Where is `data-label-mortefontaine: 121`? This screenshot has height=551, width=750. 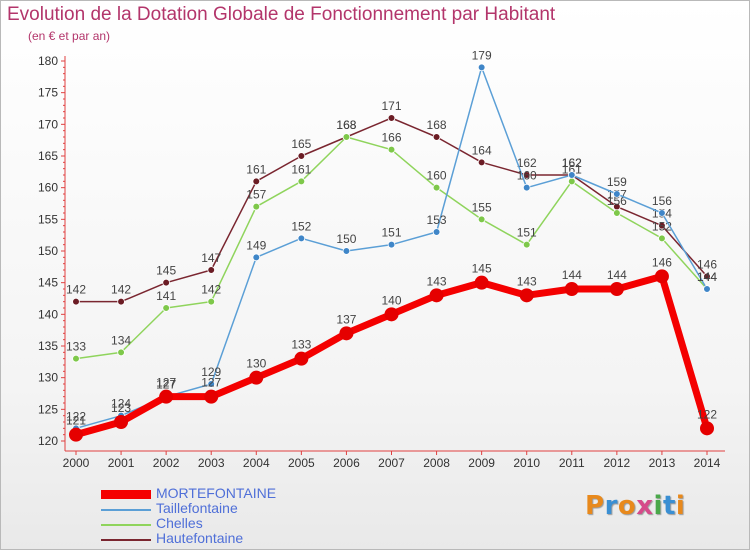 data-label-mortefontaine: 121 is located at coordinates (76, 421).